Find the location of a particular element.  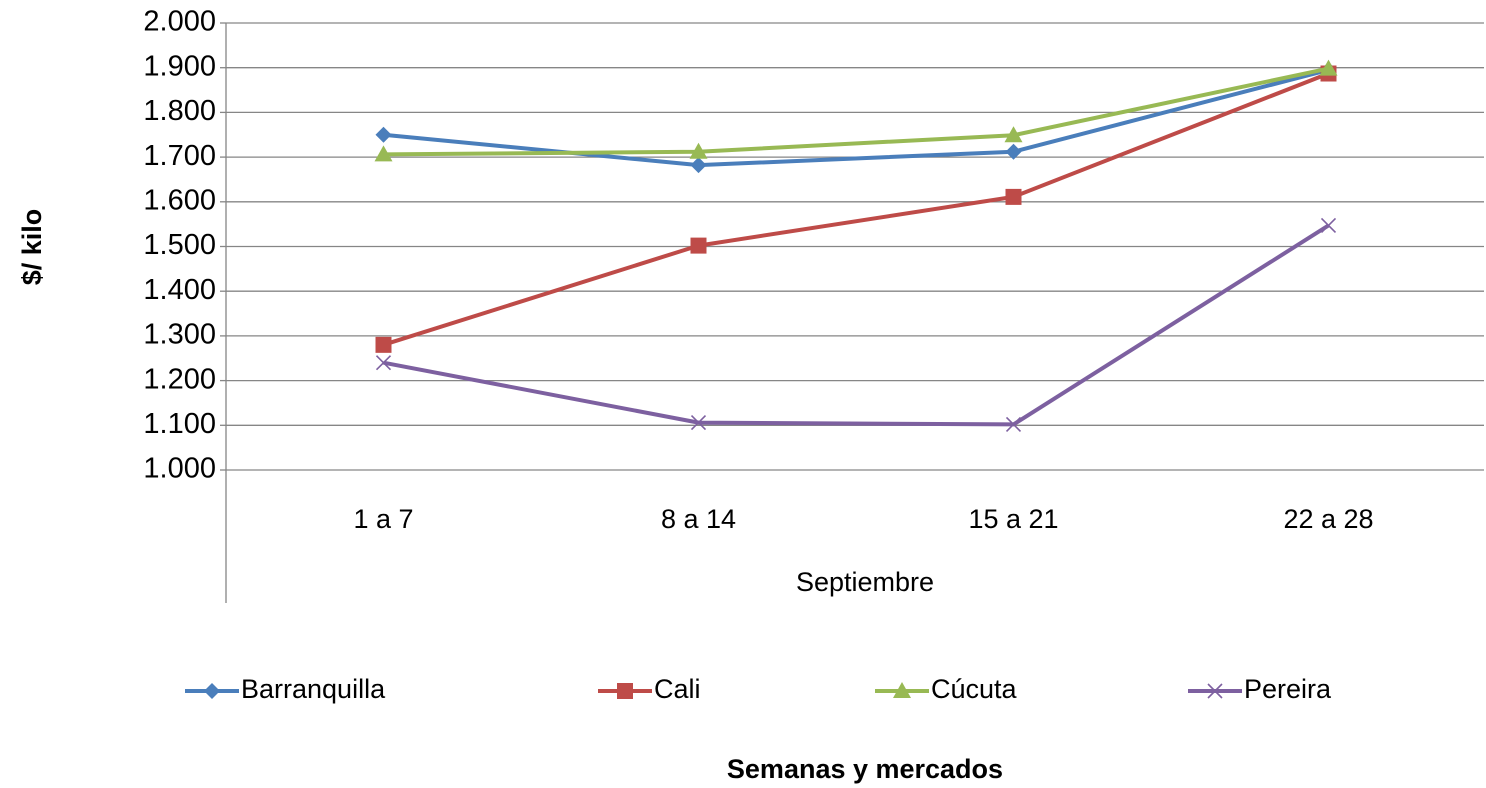

y-tick-label: 1.700 is located at coordinates (179, 156).